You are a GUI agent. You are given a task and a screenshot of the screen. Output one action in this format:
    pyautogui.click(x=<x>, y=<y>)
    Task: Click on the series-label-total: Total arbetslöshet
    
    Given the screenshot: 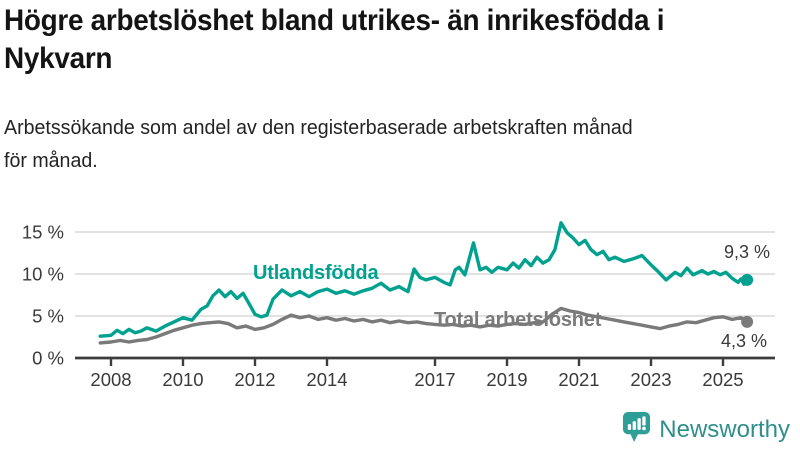 What is the action you would take?
    pyautogui.click(x=518, y=320)
    